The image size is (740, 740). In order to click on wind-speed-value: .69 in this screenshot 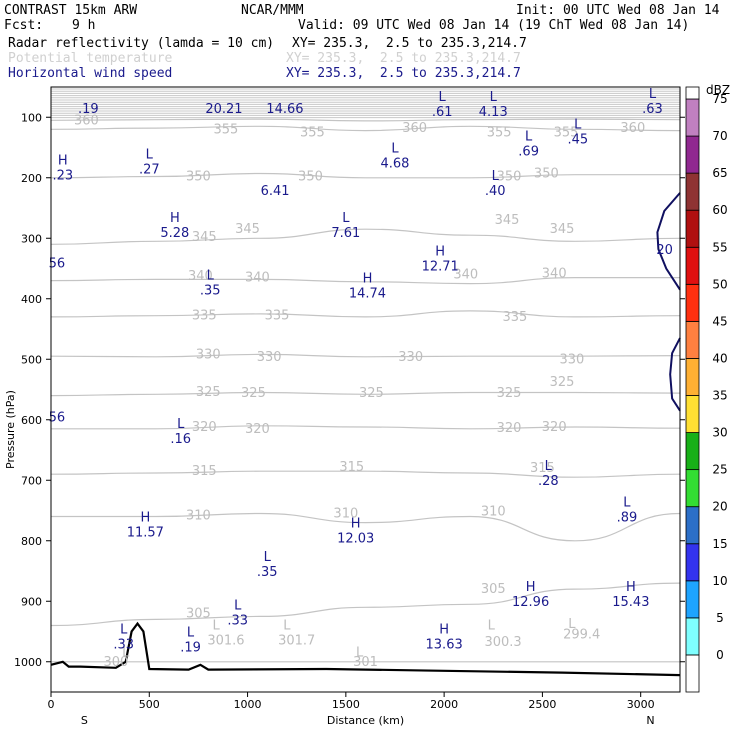, I will do `click(528, 151)`.